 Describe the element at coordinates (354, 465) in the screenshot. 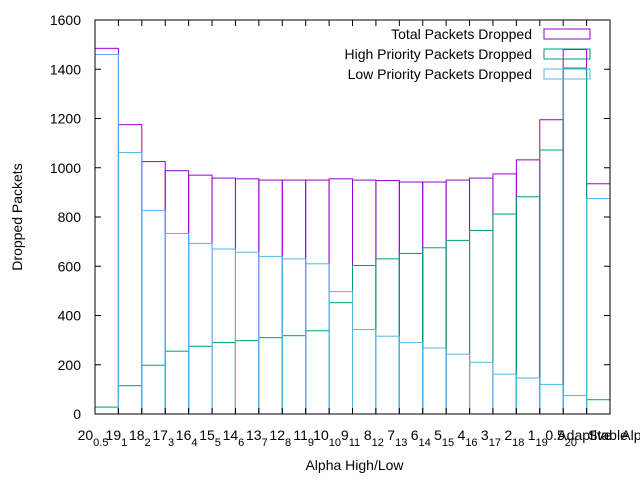

I see `x-axis-label: Alpha High/Low` at that location.